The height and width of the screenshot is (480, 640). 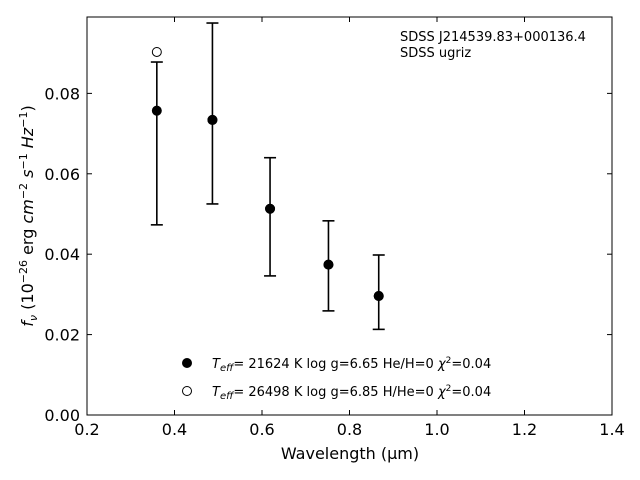 I want to click on y-axis-label: fν (10−26 erg cm−2 s−1 Hz−1), so click(x=28, y=215).